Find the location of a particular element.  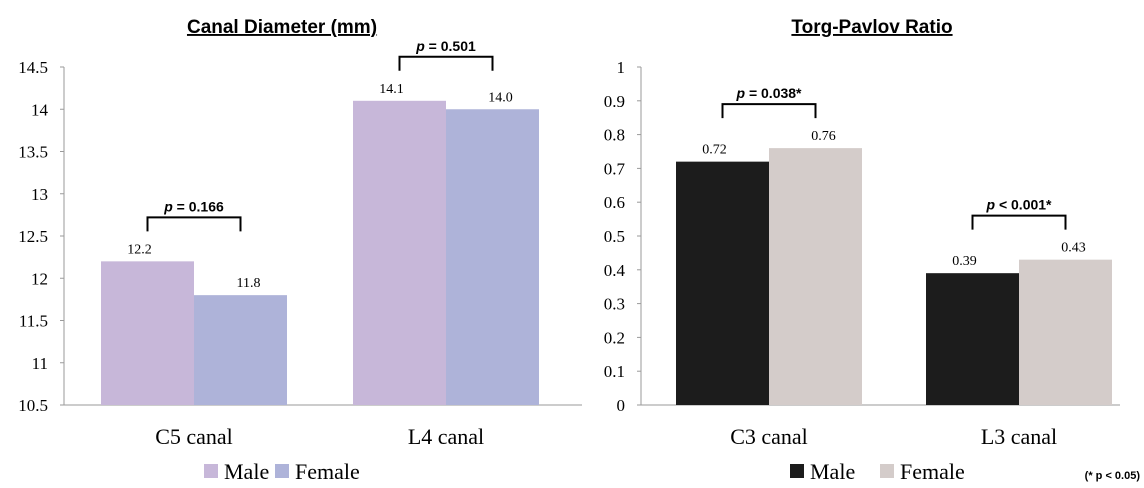

category-label: C5 canal is located at coordinates (194, 436).